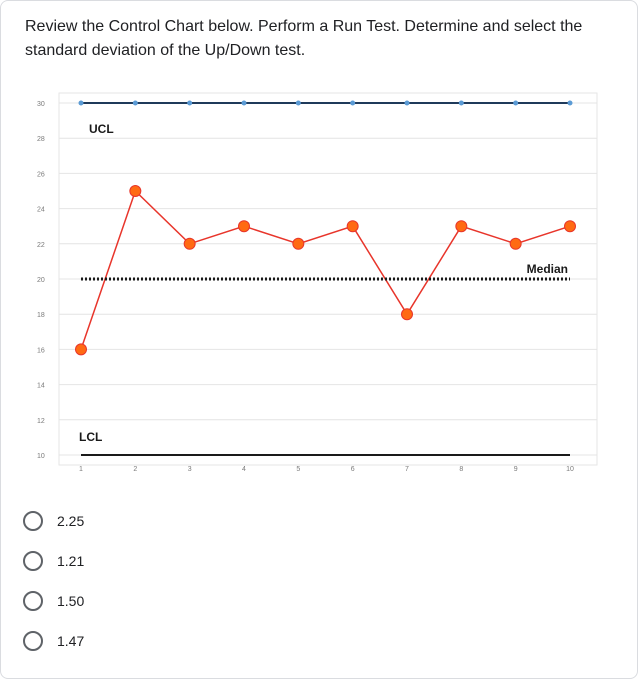 The width and height of the screenshot is (638, 679). What do you see at coordinates (461, 469) in the screenshot?
I see `x-tick-label: 8` at bounding box center [461, 469].